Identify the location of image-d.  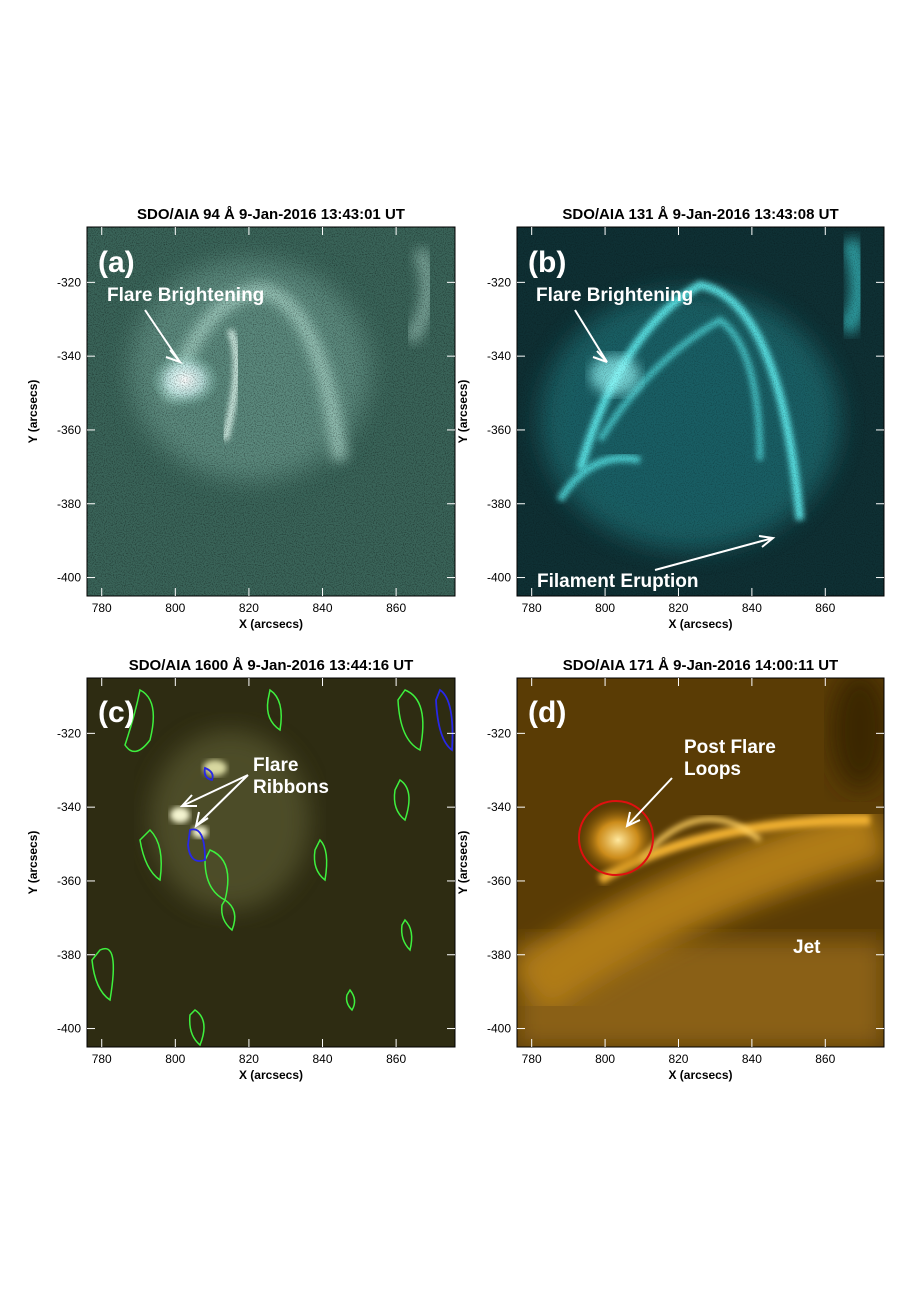
(700, 862).